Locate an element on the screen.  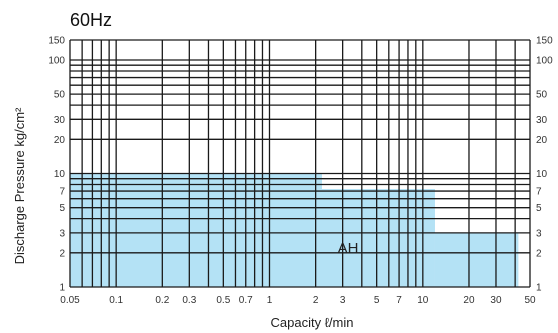
x-tick-label: 10 is located at coordinates (423, 300).